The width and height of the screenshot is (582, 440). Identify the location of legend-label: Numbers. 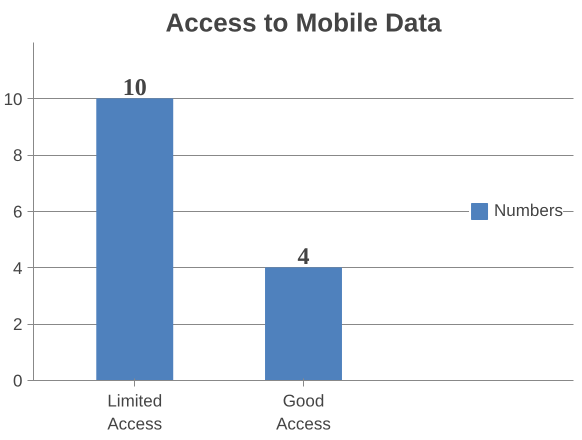
(528, 211).